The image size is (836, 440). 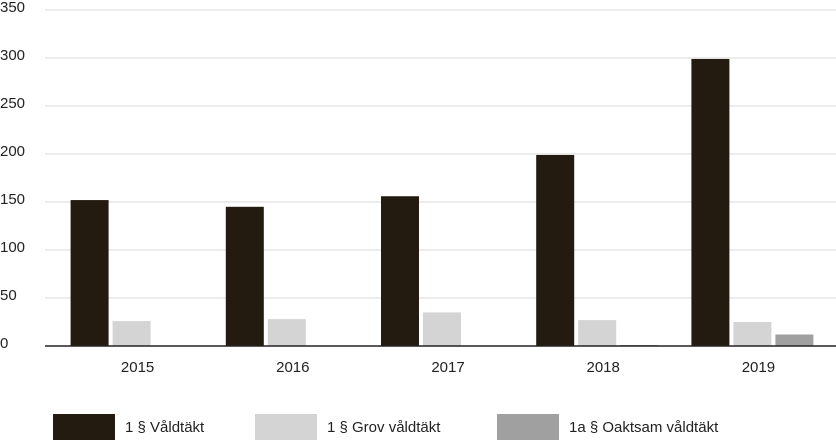 What do you see at coordinates (447, 367) in the screenshot?
I see `x-tick-label: 2017` at bounding box center [447, 367].